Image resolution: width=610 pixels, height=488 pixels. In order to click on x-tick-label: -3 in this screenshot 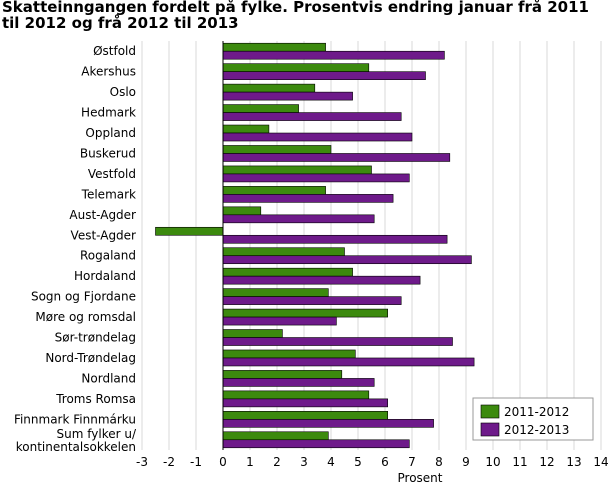, I will do `click(142, 462)`.